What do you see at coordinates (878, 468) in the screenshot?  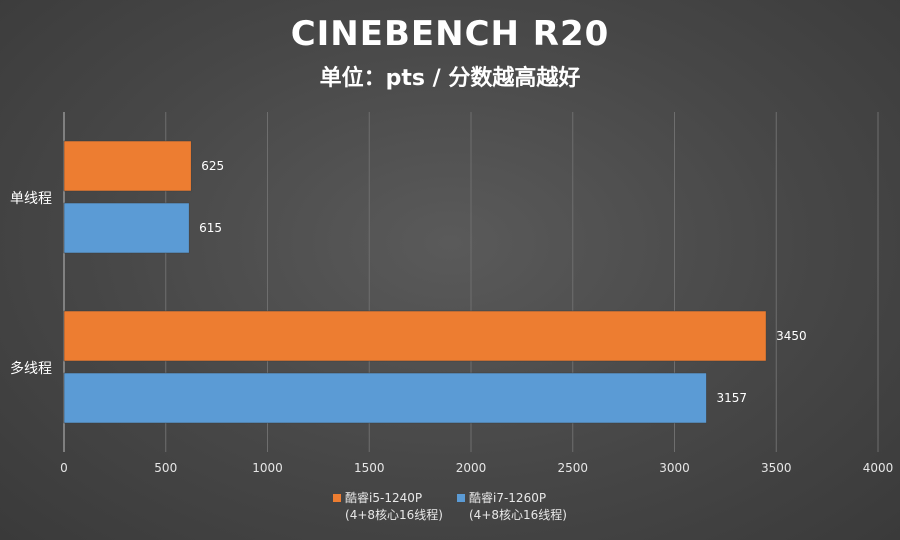 I see `x-tick-label: 4000` at bounding box center [878, 468].